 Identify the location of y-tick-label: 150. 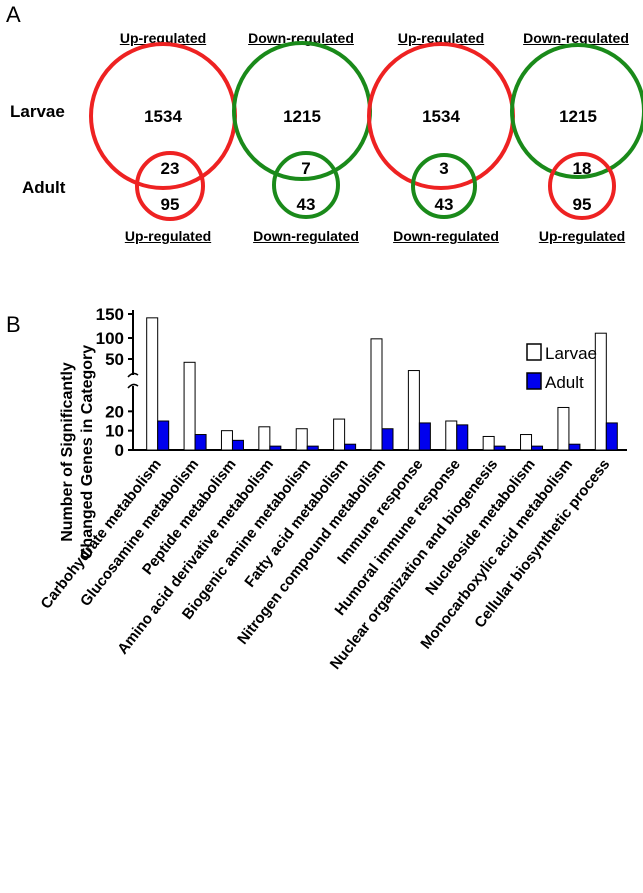
(110, 314).